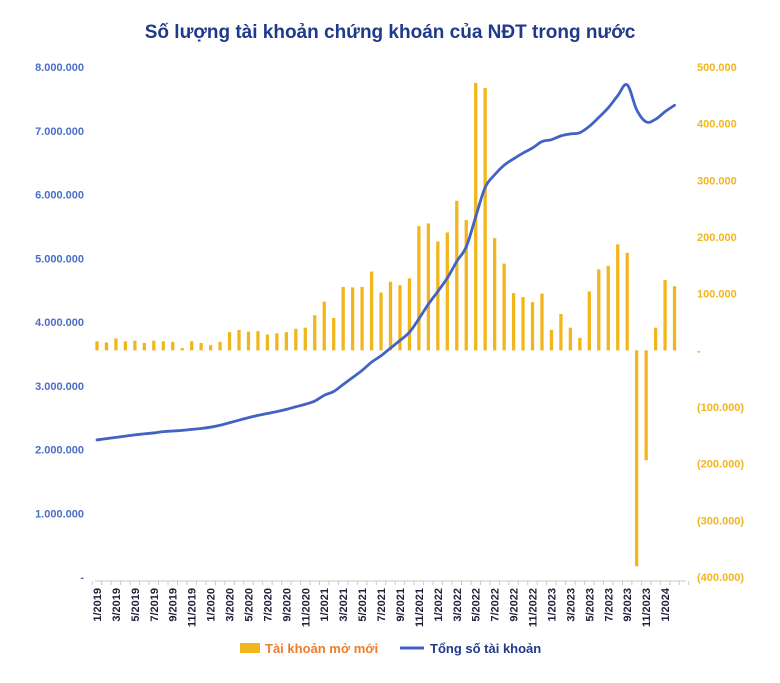 This screenshot has width=780, height=683. What do you see at coordinates (324, 326) in the screenshot?
I see `bar-1-2021` at bounding box center [324, 326].